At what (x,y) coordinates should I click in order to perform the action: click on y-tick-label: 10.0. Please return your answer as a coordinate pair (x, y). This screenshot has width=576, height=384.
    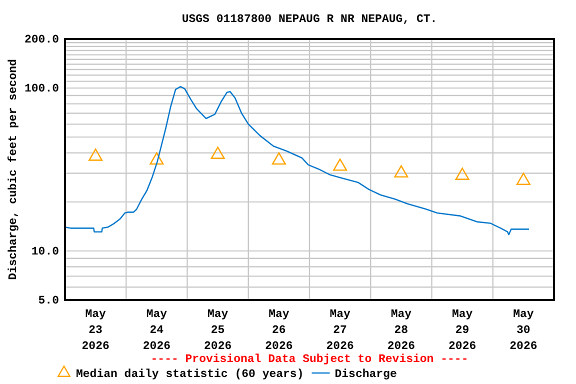
    Looking at the image, I should click on (45, 252).